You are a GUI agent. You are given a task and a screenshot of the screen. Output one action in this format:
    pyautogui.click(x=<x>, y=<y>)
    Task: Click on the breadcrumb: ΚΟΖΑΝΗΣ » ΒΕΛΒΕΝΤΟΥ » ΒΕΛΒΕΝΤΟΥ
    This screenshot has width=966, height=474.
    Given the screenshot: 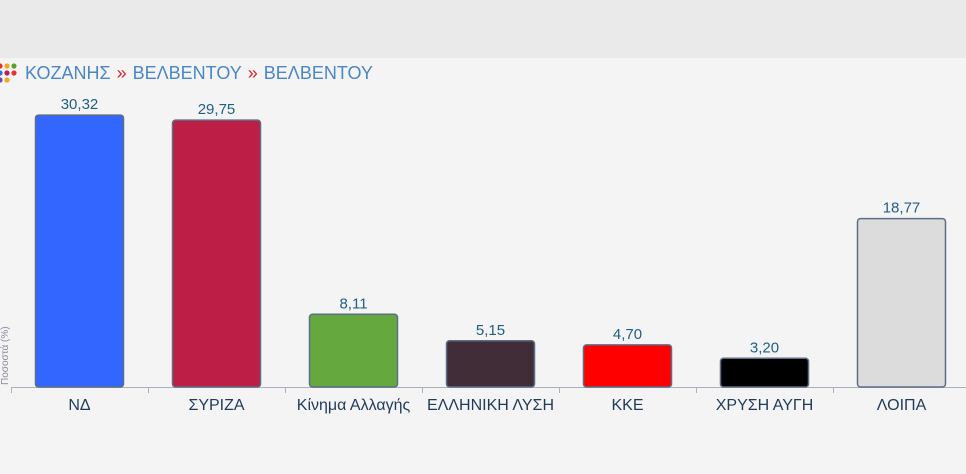 What is the action you would take?
    pyautogui.click(x=186, y=73)
    